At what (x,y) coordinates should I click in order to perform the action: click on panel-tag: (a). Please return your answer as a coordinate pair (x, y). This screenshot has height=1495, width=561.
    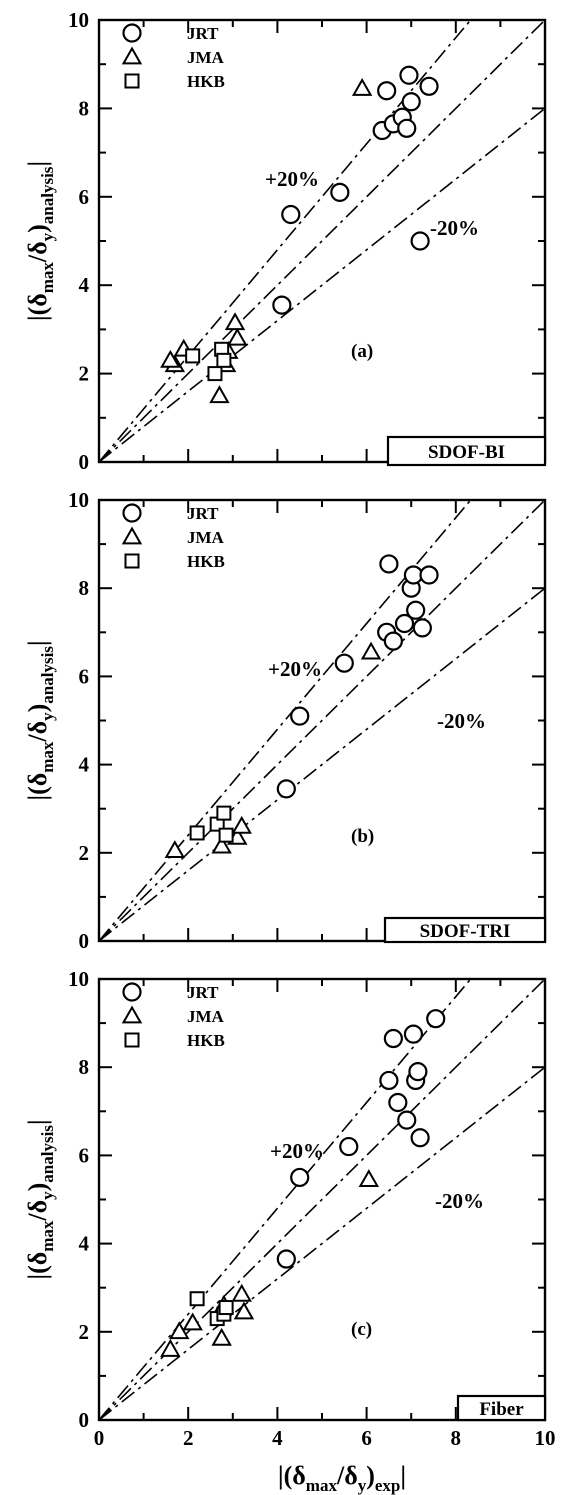
    Looking at the image, I should click on (362, 351).